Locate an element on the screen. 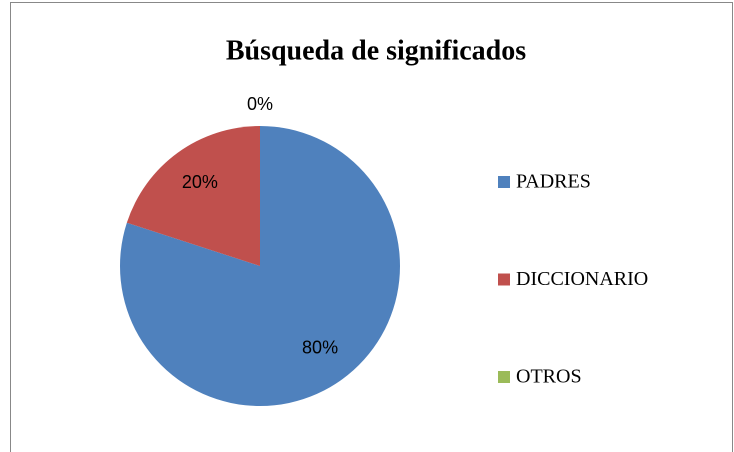 This screenshot has width=734, height=452. legend-label: DICCIONARIO is located at coordinates (582, 279).